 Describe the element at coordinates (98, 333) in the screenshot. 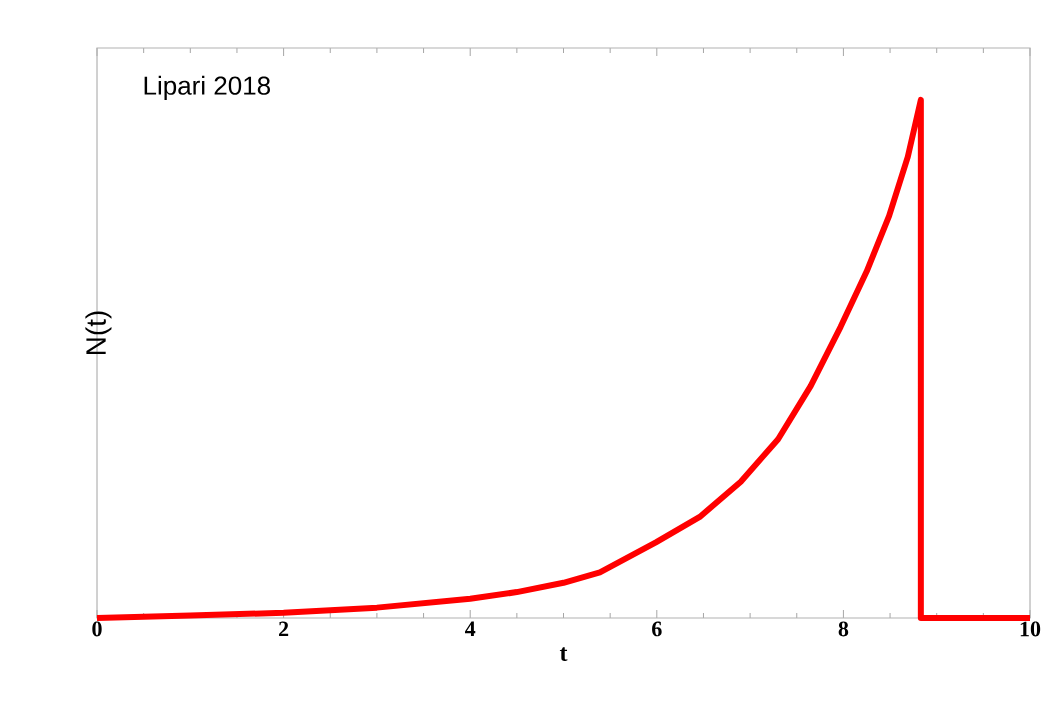

I see `y-axis-title: N(t)` at that location.